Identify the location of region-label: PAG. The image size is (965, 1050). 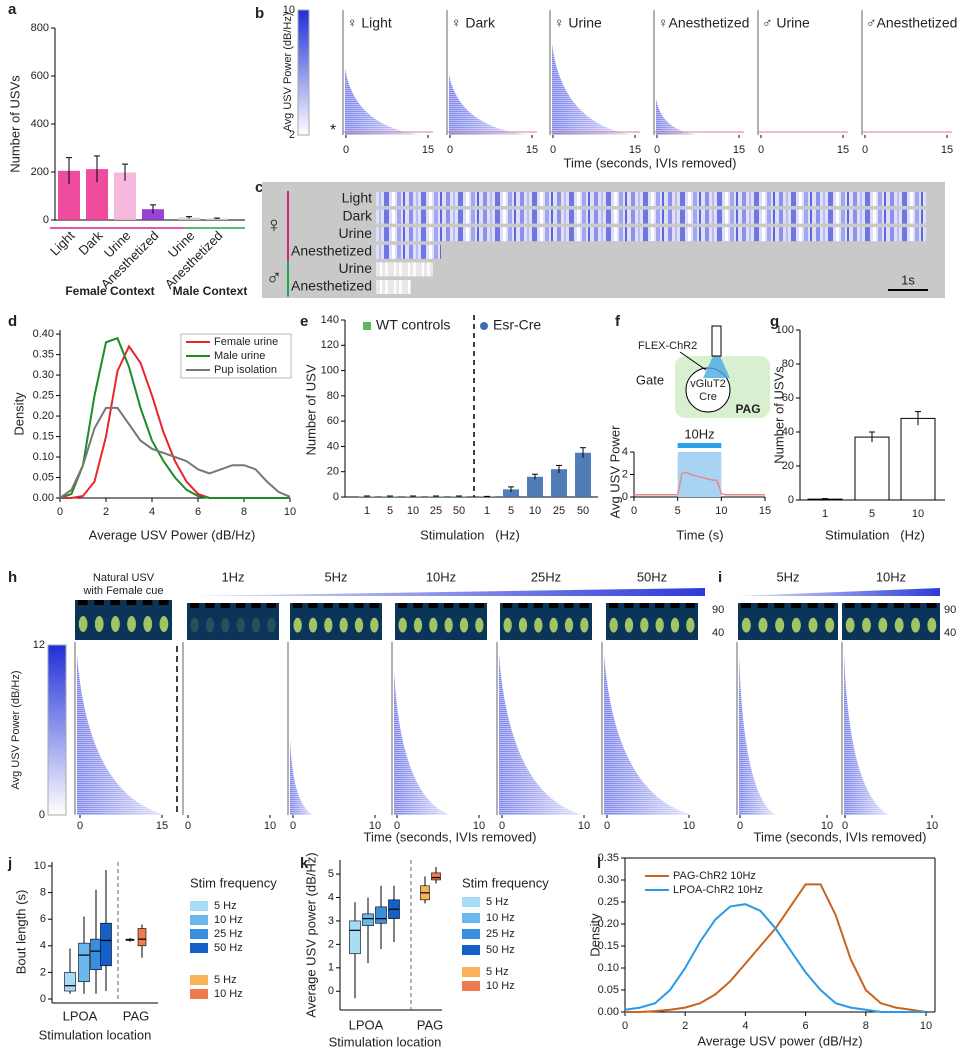
(747, 409).